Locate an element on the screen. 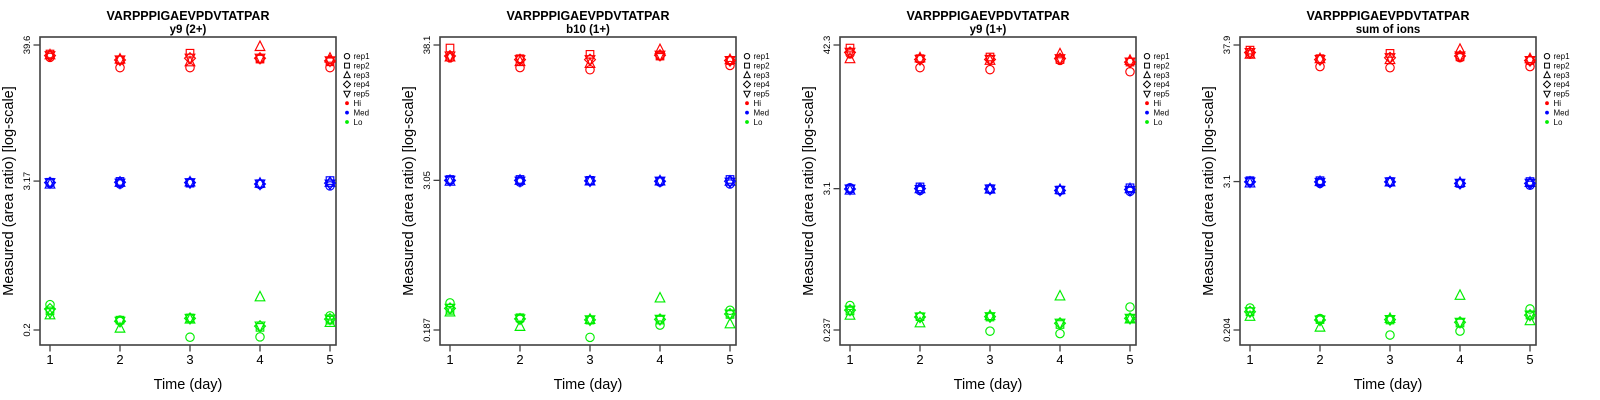  legend-label: rep4 is located at coordinates (362, 84).